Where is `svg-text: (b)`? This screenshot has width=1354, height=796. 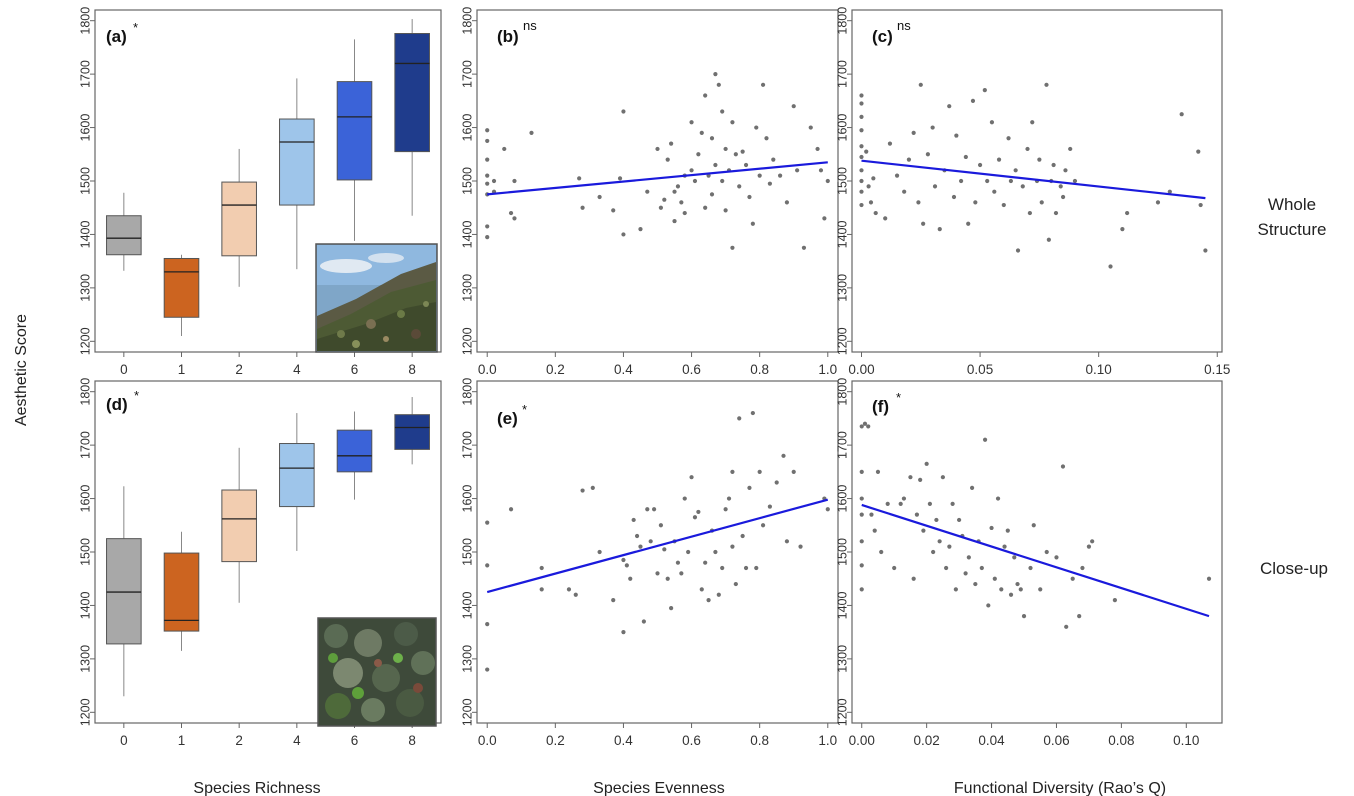 svg-text: (b) is located at coordinates (508, 36).